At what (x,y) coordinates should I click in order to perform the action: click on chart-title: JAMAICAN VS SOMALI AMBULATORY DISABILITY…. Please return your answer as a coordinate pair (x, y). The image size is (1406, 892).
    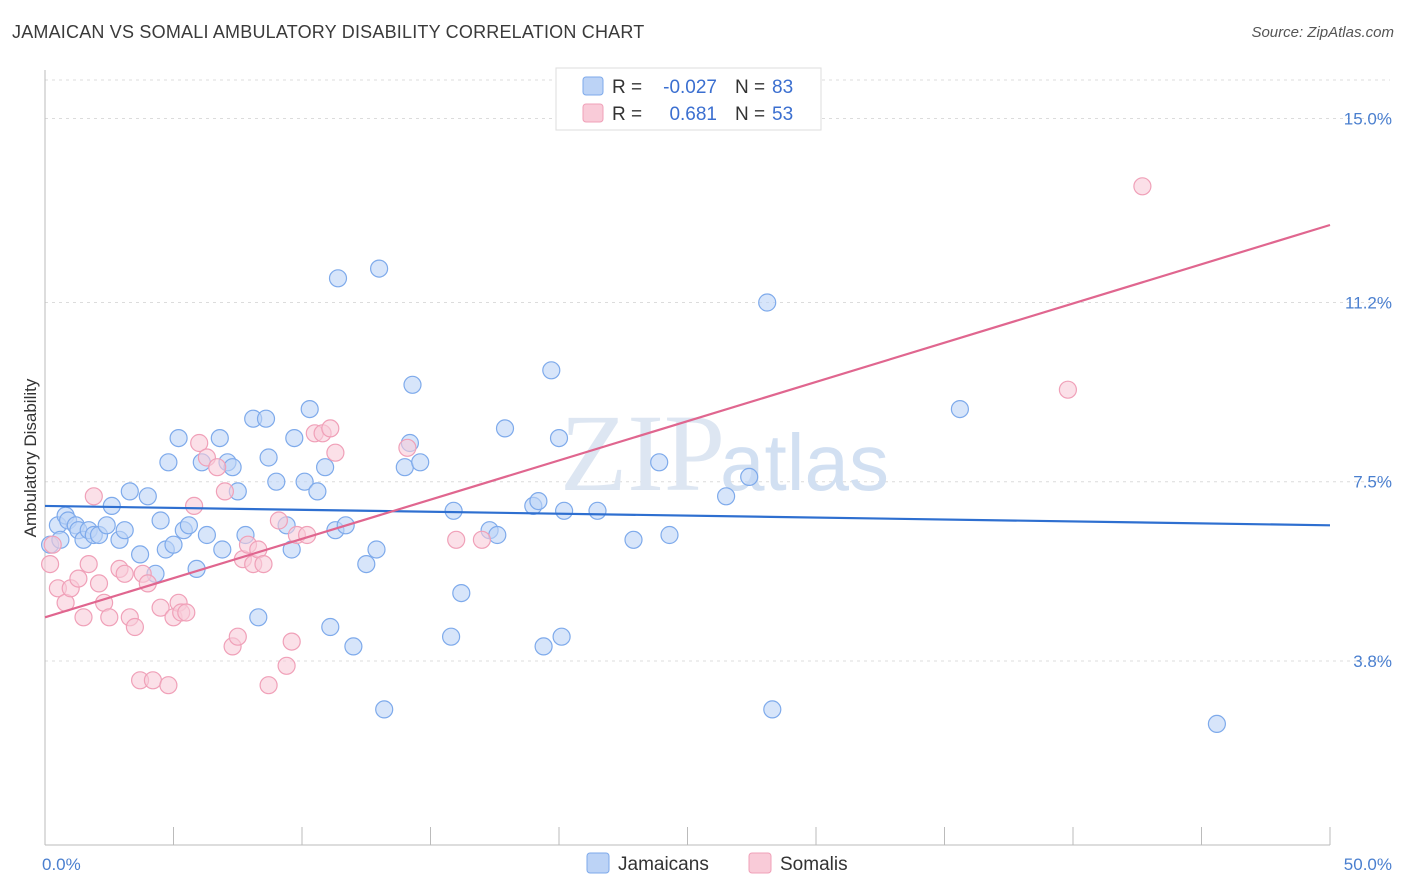
    Looking at the image, I should click on (328, 32).